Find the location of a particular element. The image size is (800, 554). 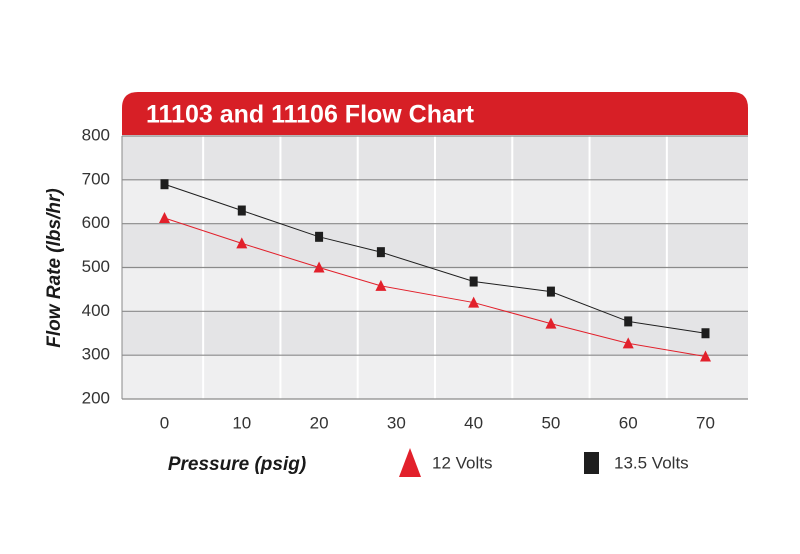

y-tick-label: 500 is located at coordinates (96, 266).